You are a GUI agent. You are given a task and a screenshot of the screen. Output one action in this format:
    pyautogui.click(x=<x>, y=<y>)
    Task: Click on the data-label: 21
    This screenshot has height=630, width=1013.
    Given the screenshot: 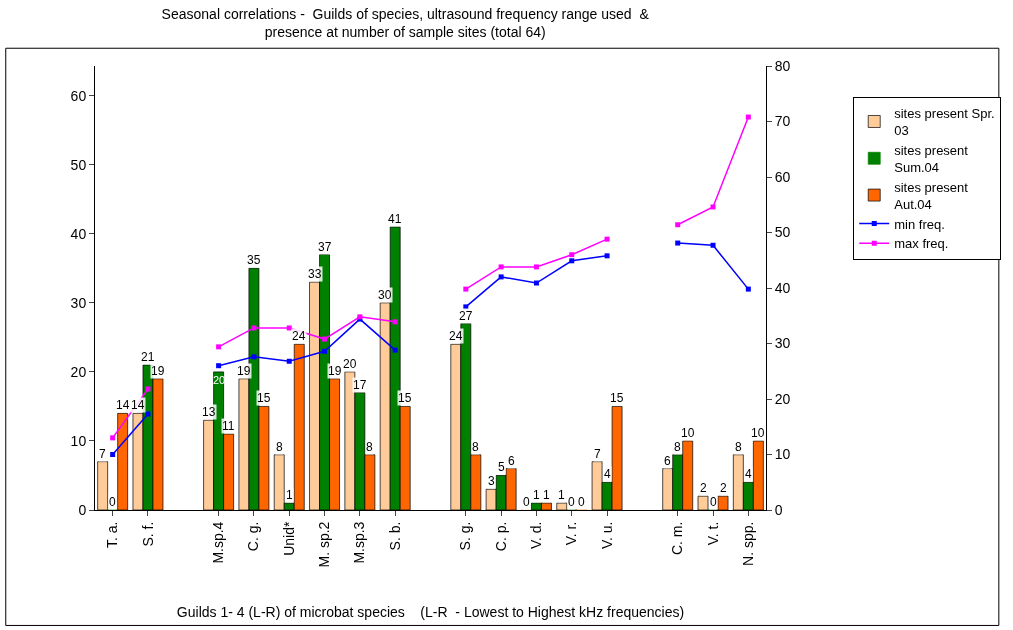 What is the action you would take?
    pyautogui.click(x=148, y=357)
    